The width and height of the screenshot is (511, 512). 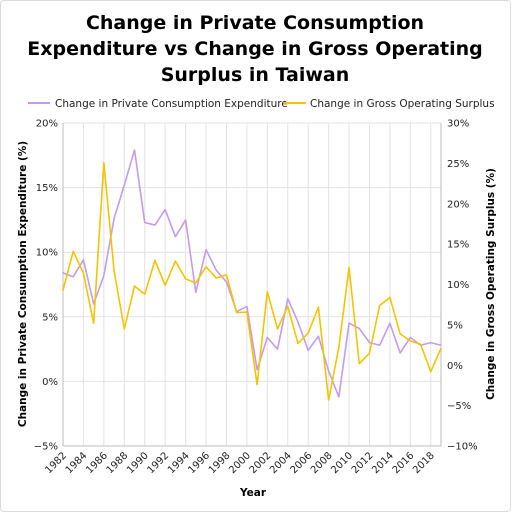 I want to click on left-axis-ticks: −5% 0% 5% 10% 15% 20%, so click(x=46, y=286).